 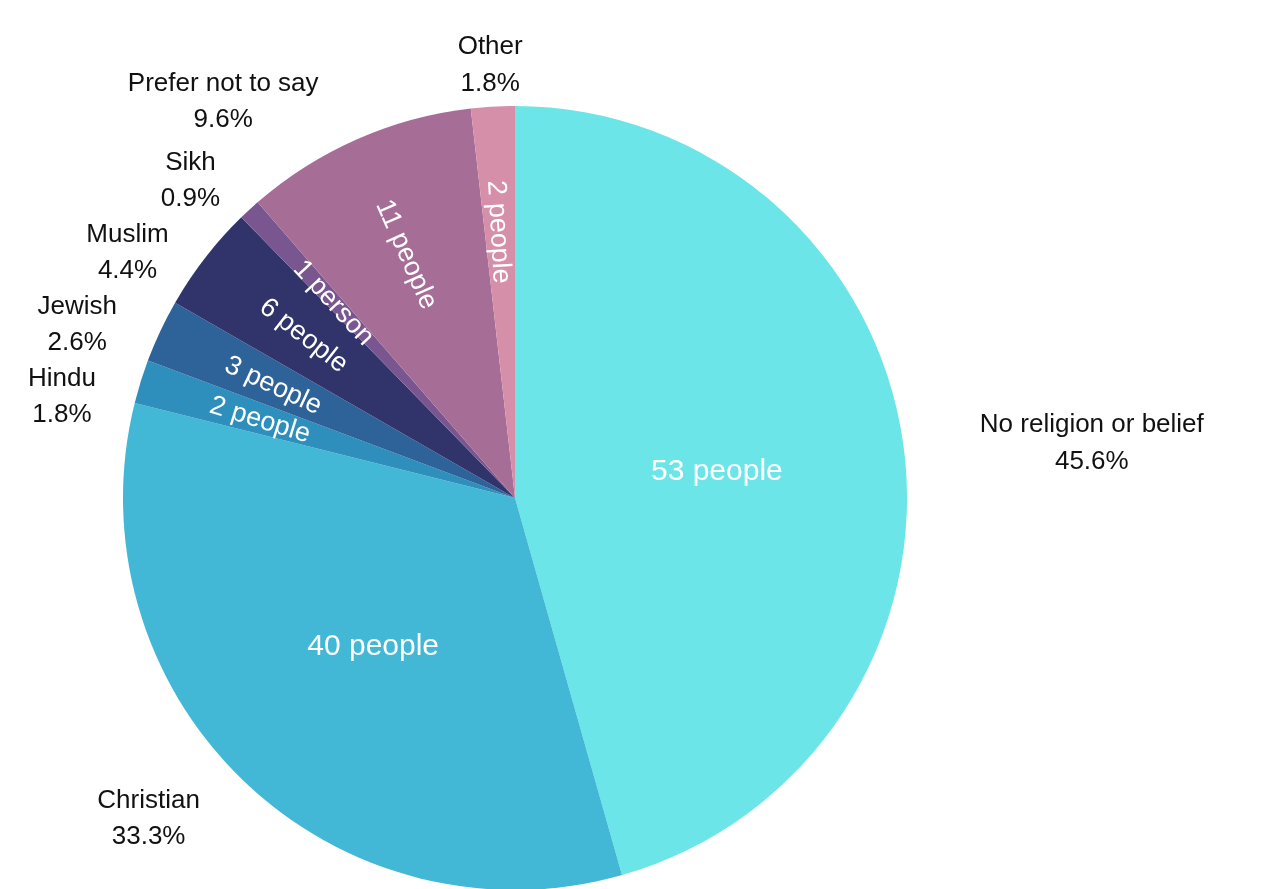 What do you see at coordinates (77, 341) in the screenshot?
I see `data-label: 2.6%` at bounding box center [77, 341].